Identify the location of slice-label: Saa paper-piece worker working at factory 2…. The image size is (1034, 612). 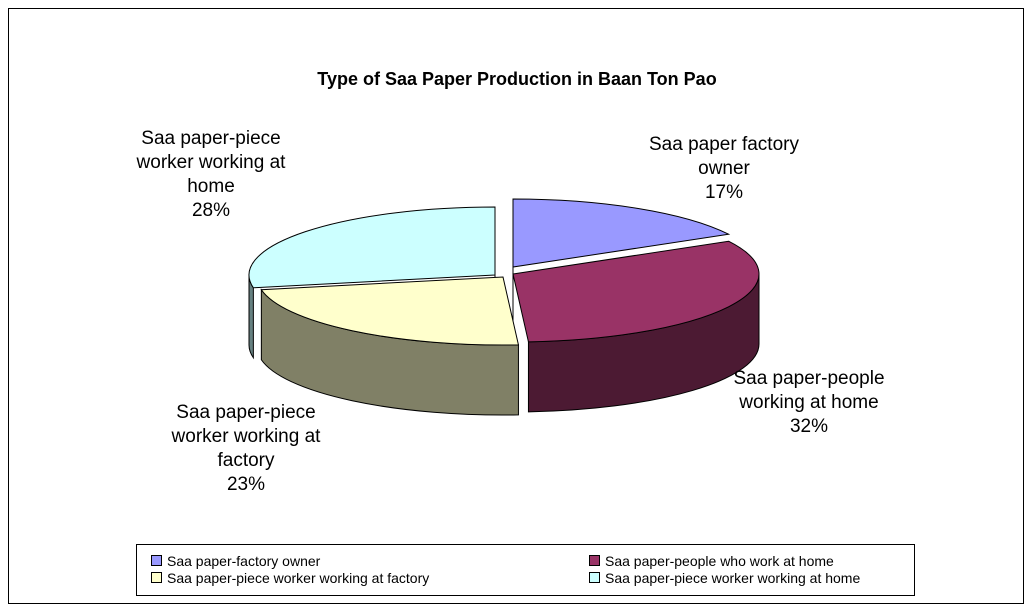
(246, 449).